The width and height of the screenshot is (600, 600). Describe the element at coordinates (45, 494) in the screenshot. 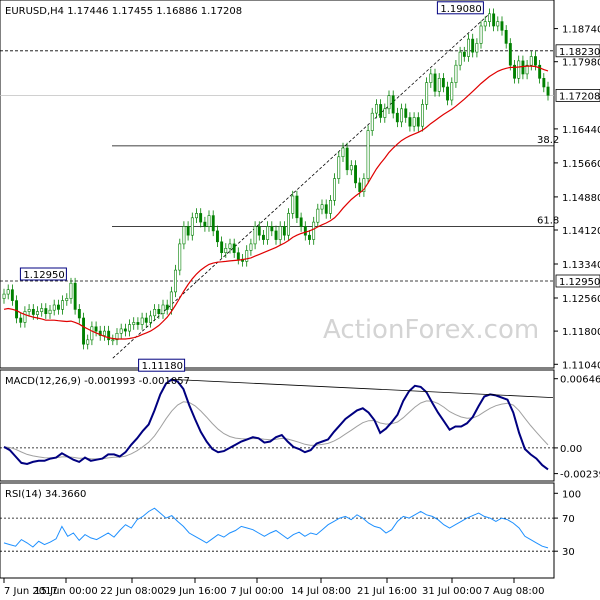

I see `rsi-panel-header: RSI(14) 34.3660` at that location.